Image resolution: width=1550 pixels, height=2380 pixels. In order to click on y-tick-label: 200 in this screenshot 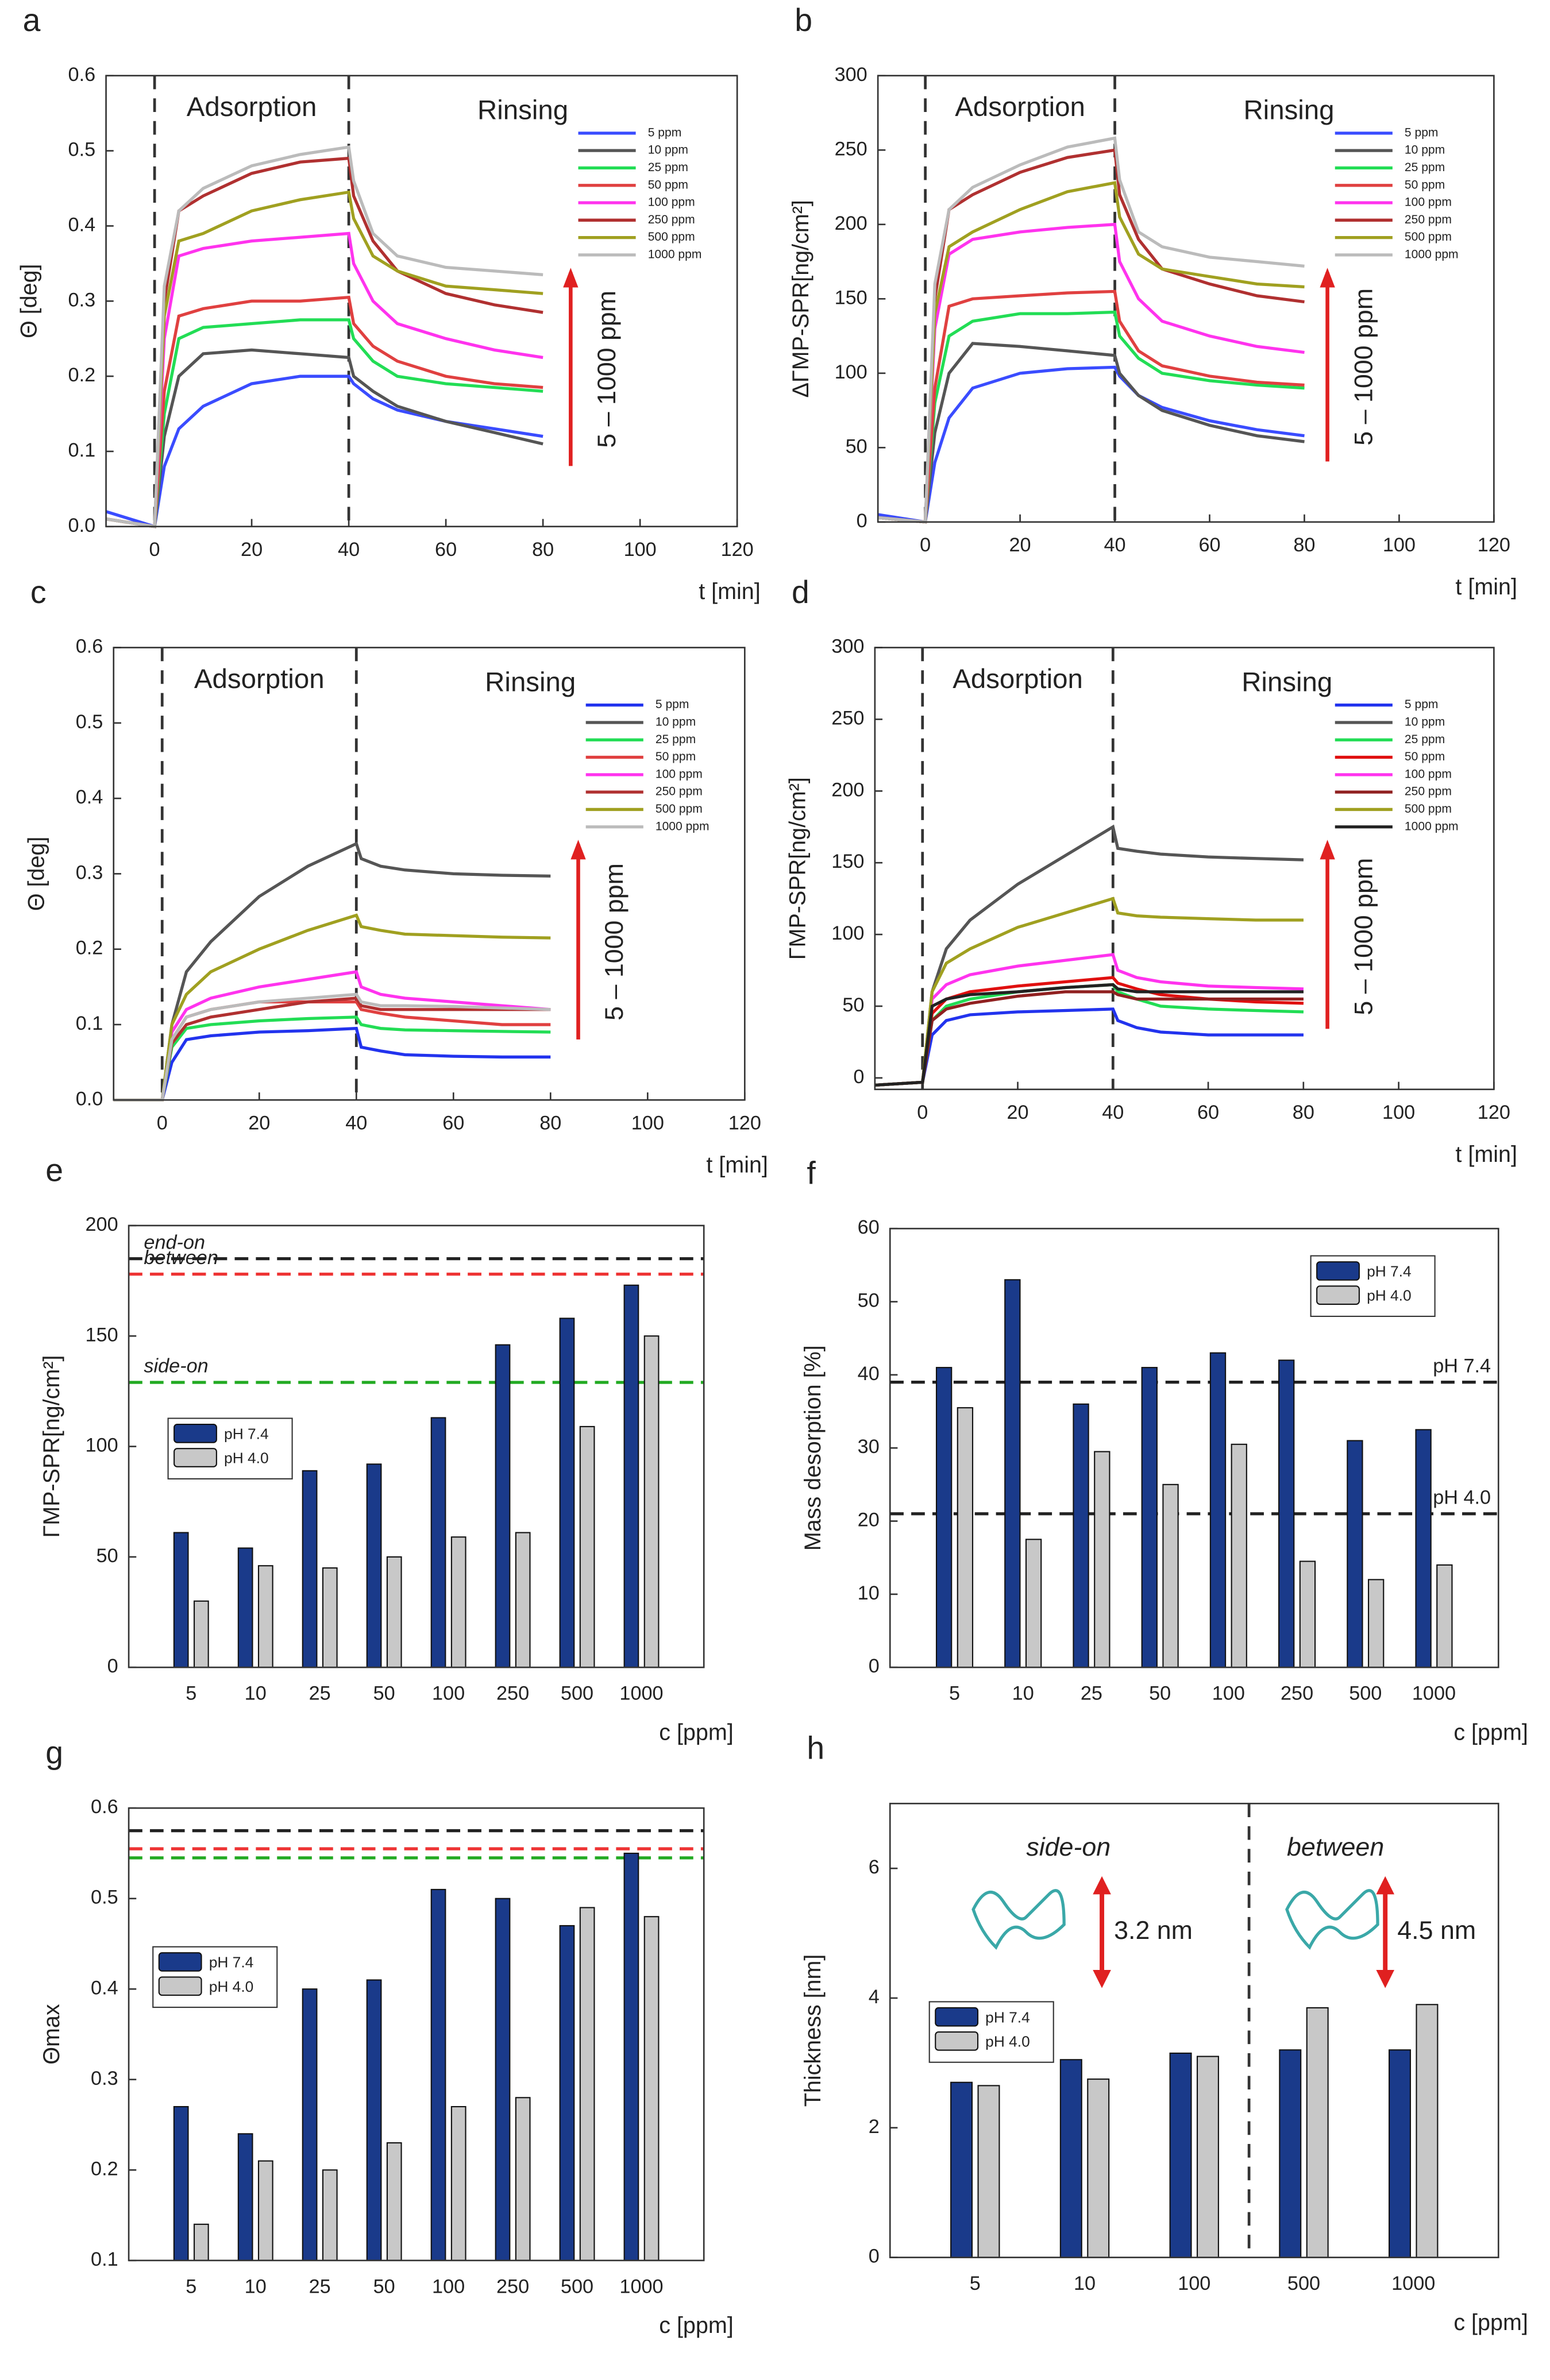, I will do `click(102, 1224)`.